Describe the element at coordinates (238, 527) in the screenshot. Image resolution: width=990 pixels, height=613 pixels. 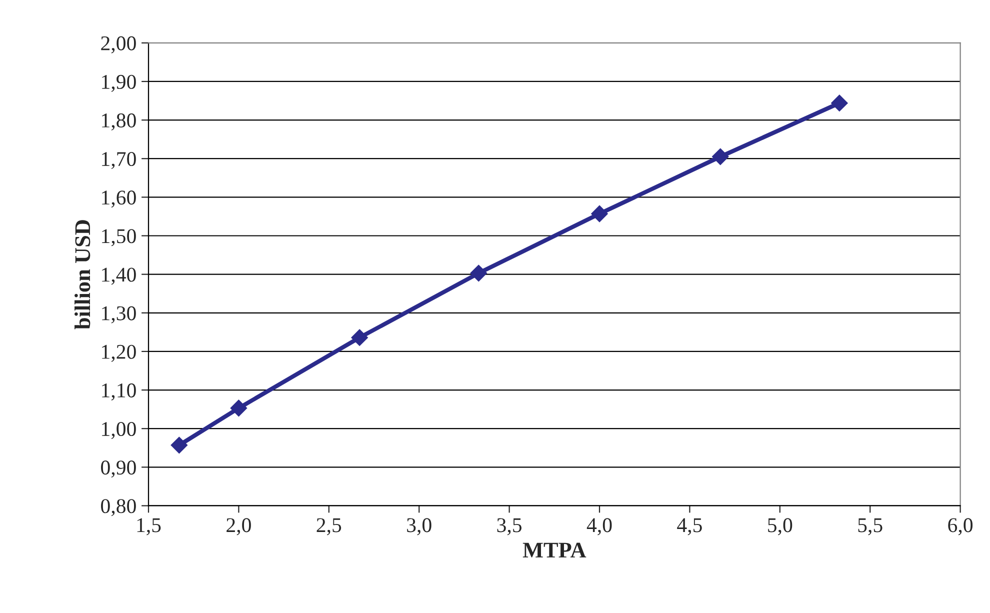
I see `x-tick-label: 2,0` at that location.